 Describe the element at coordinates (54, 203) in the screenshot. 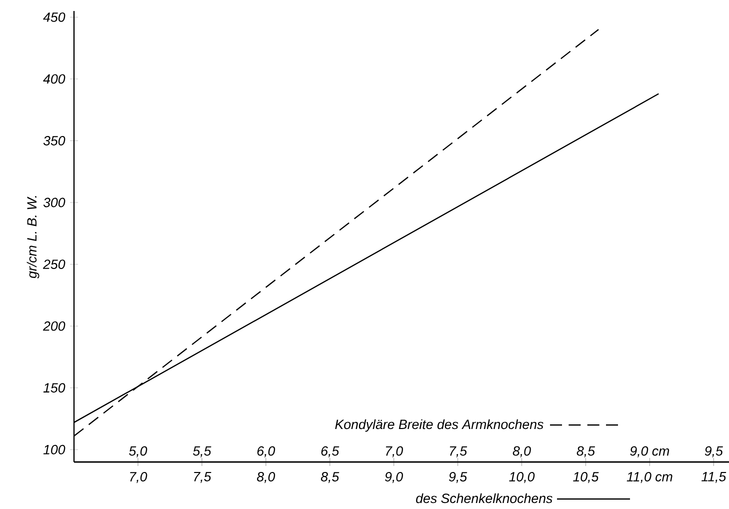

I see `y-tick-label: 300` at that location.